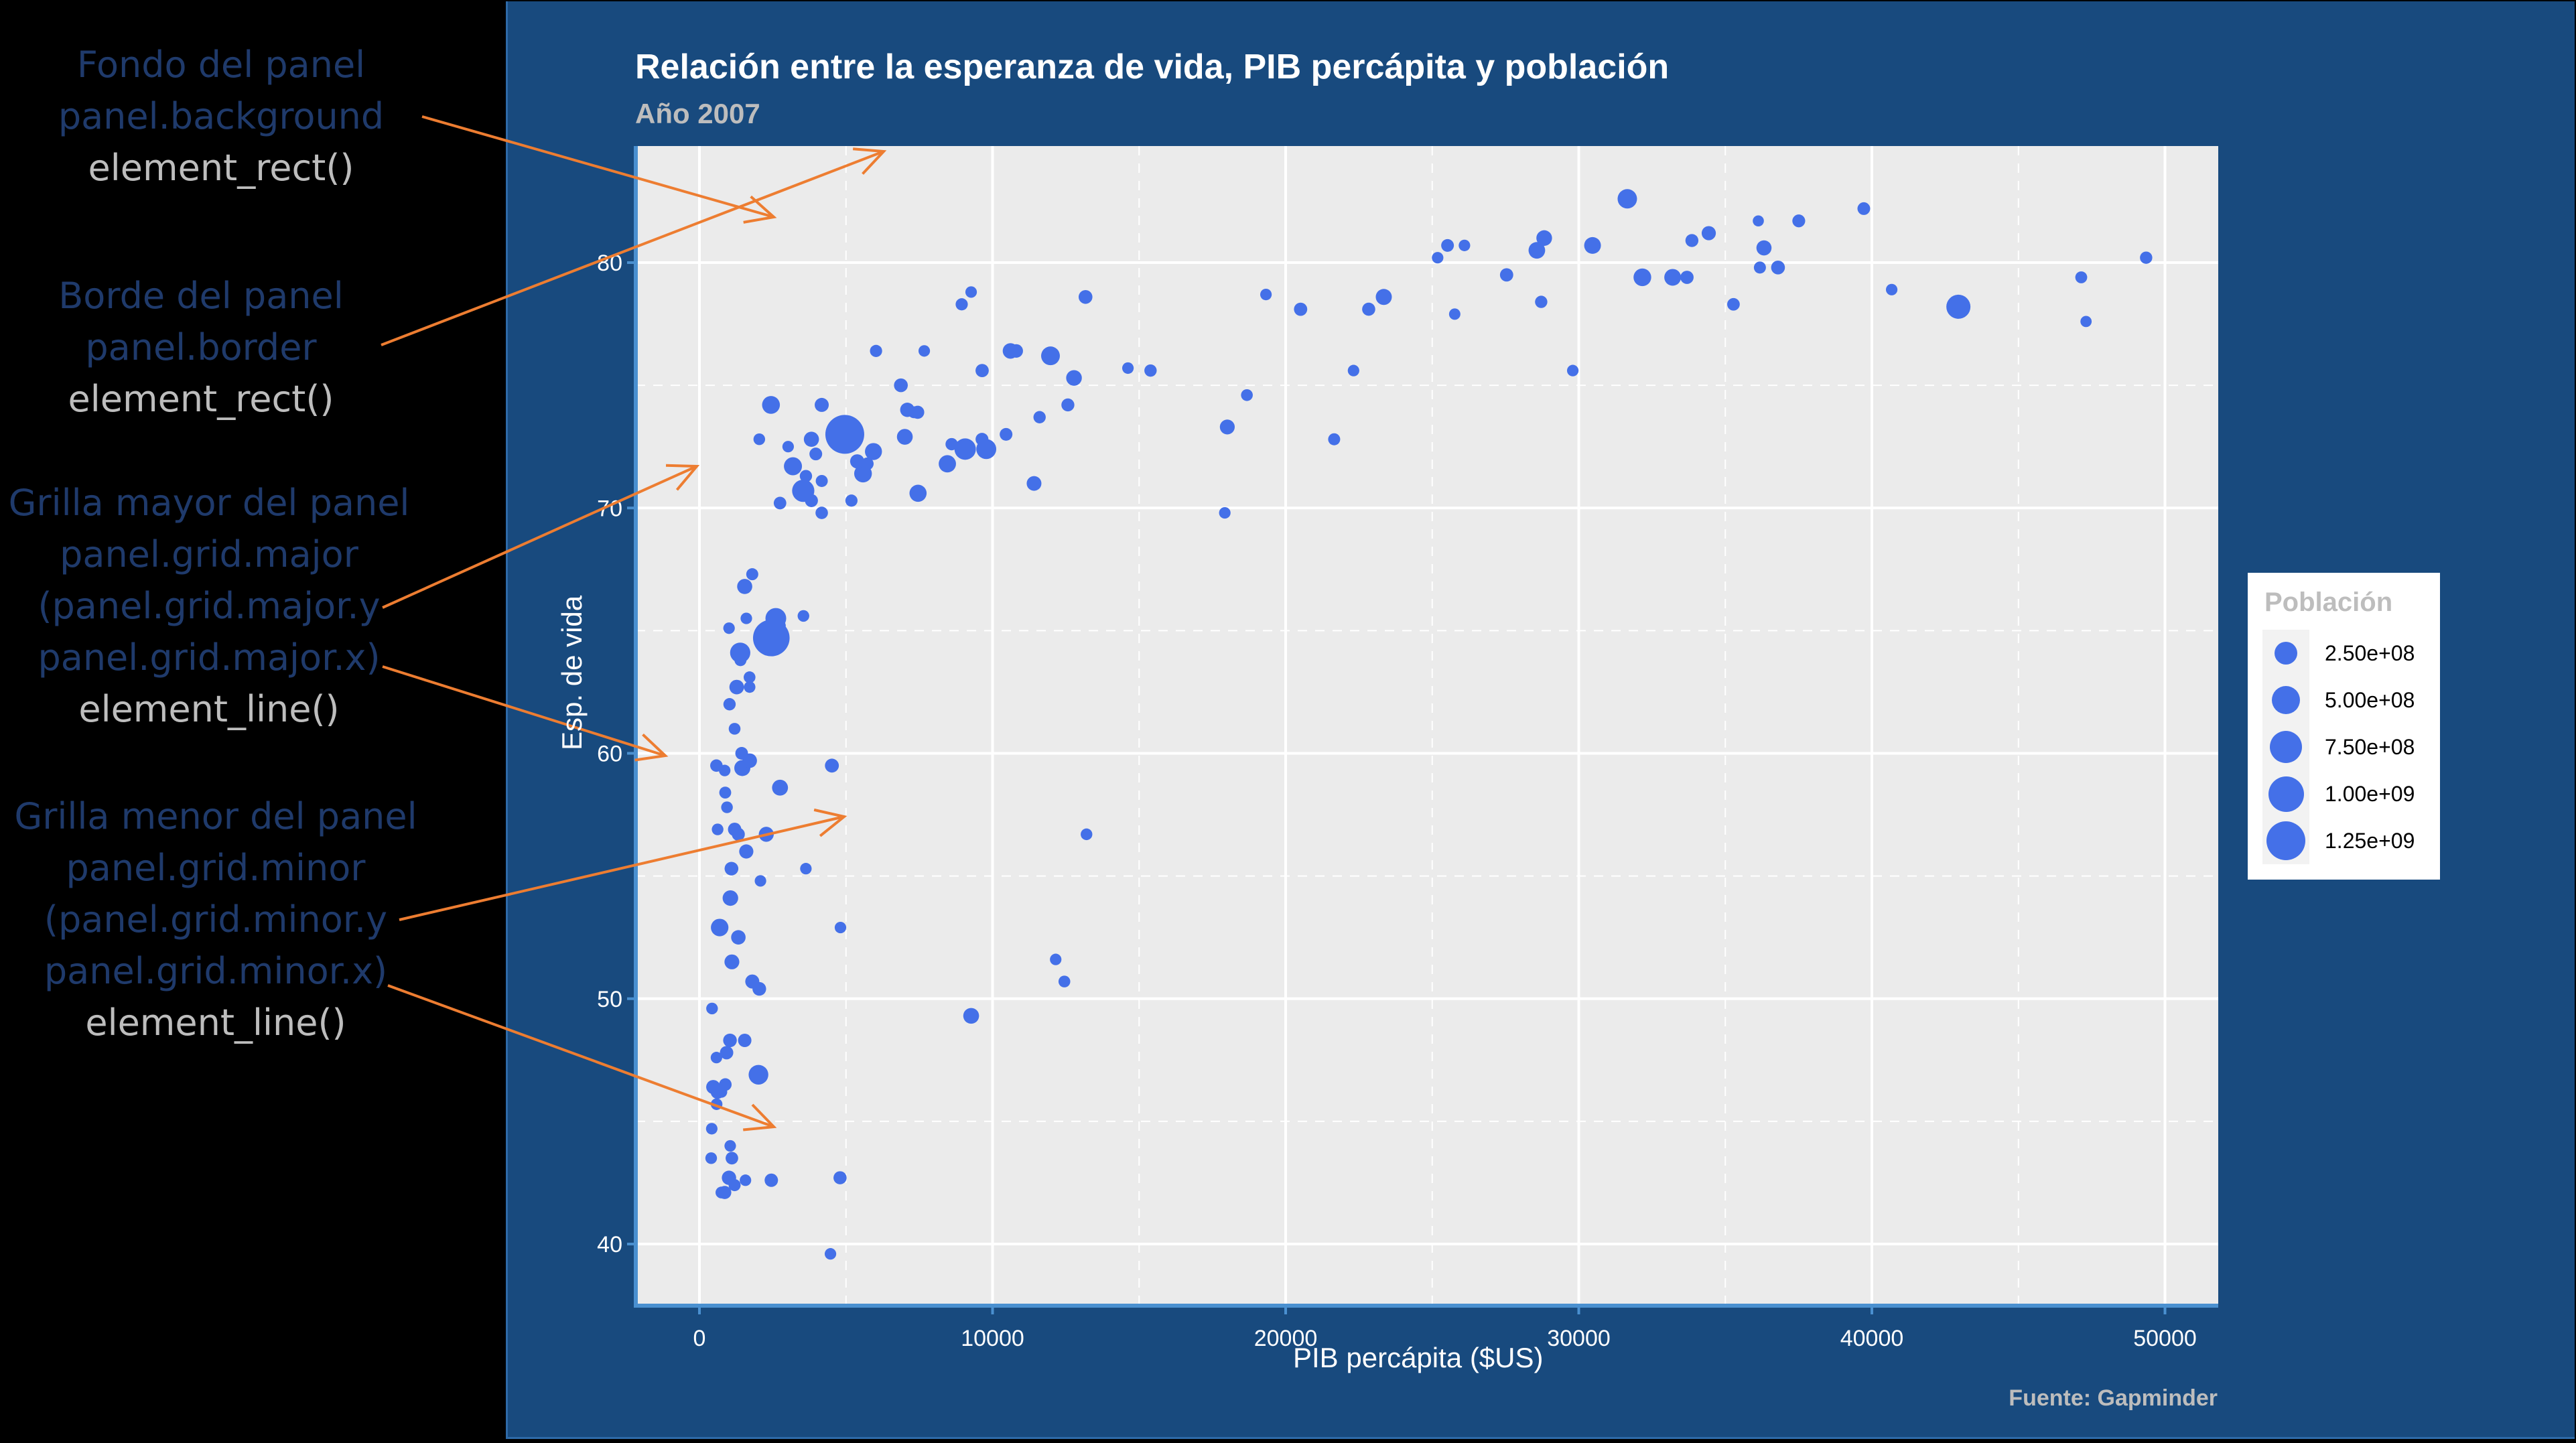 Image resolution: width=2576 pixels, height=1443 pixels. Describe the element at coordinates (1579, 1338) in the screenshot. I see `x-tick-label: 30000` at that location.